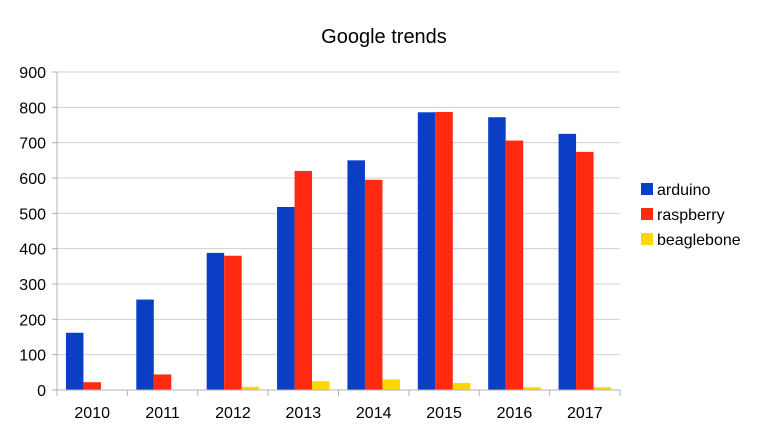 The image size is (768, 431). Describe the element at coordinates (373, 284) in the screenshot. I see `bar-raspberry-2014` at that location.